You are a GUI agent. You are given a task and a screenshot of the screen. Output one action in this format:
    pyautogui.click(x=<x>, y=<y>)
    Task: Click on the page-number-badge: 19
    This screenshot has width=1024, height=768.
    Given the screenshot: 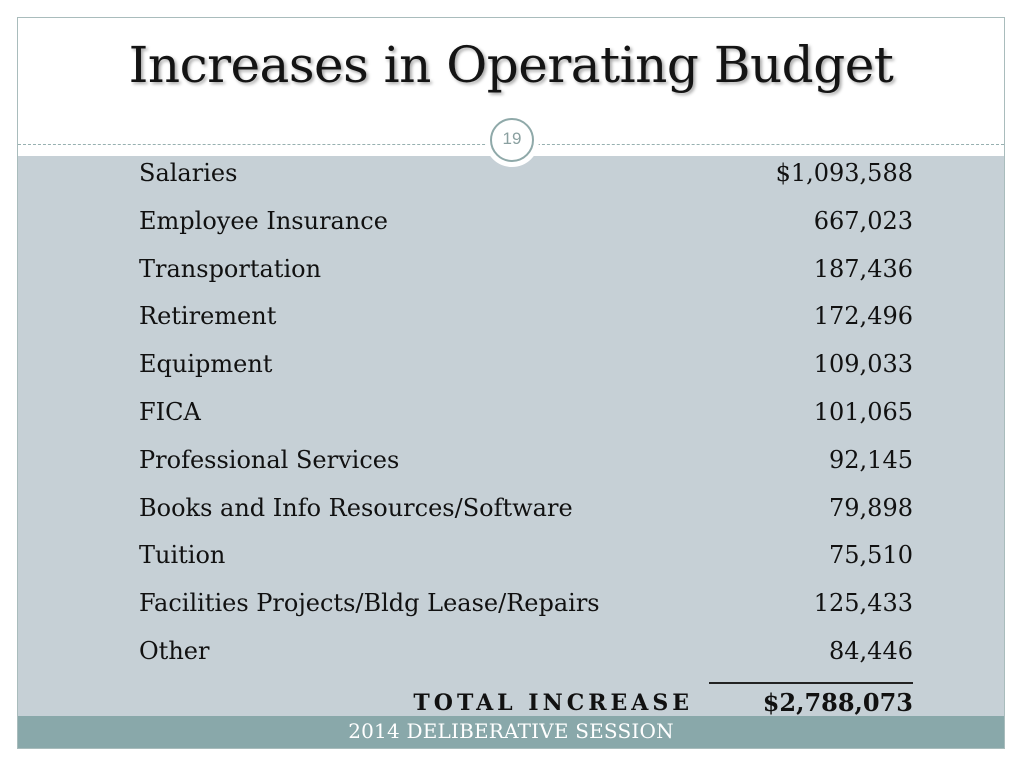 What is the action you would take?
    pyautogui.click(x=512, y=140)
    